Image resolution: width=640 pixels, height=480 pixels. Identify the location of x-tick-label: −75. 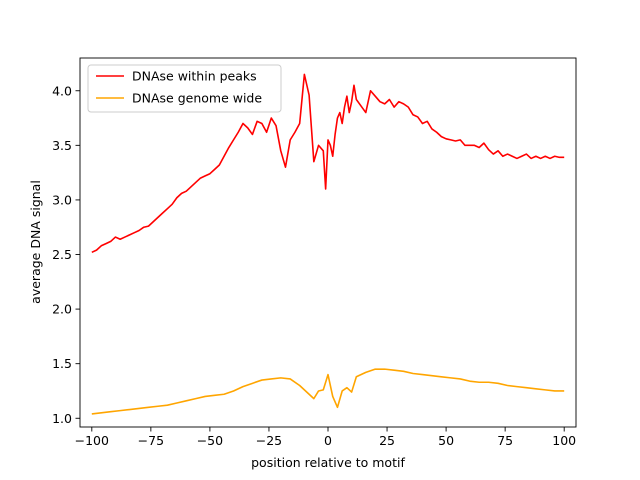
(151, 440).